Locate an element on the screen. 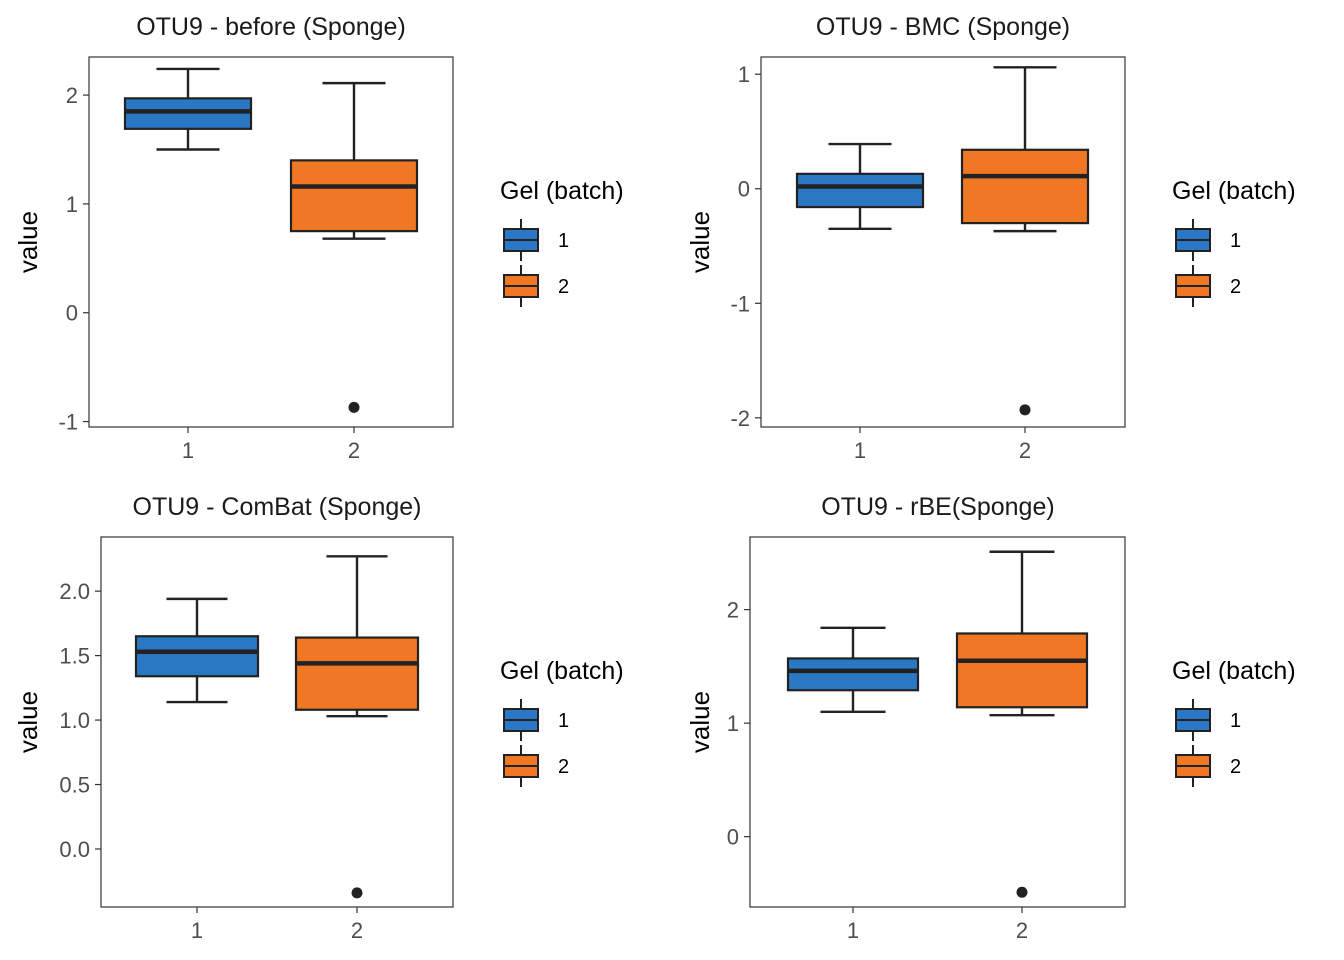 The image size is (1344, 960). y-tick-label: 2.0 is located at coordinates (74, 591).